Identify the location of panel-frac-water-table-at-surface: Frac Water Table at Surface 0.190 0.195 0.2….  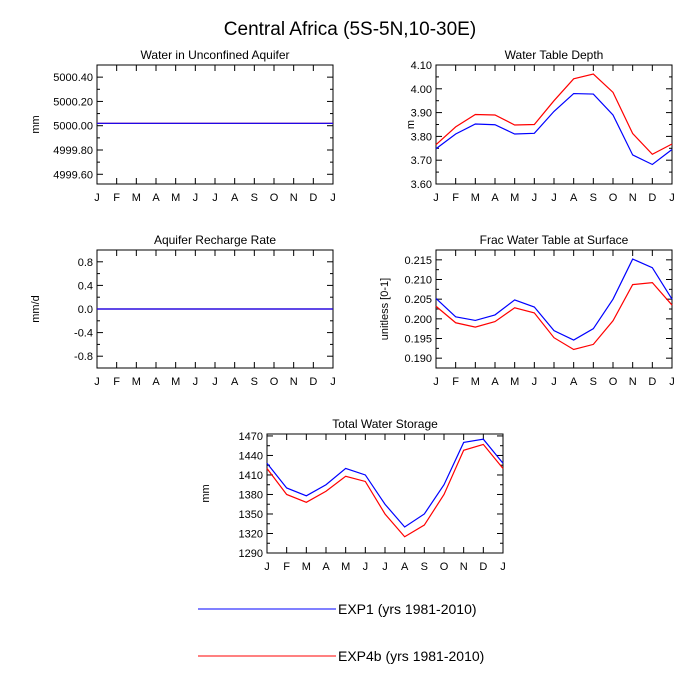
(527, 310).